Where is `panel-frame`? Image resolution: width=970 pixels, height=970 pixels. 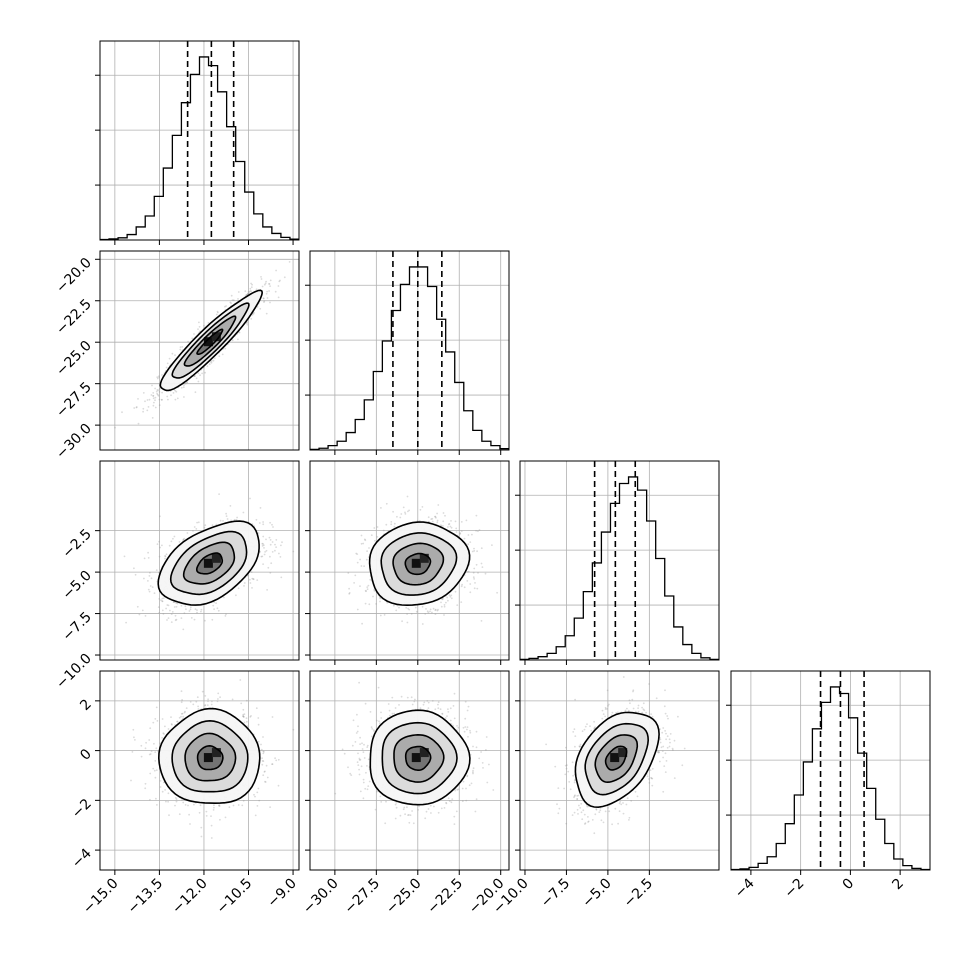 panel-frame is located at coordinates (409, 560).